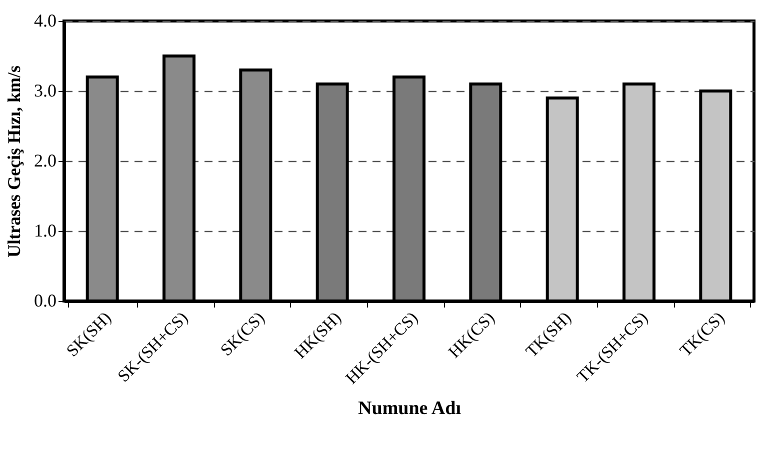 The height and width of the screenshot is (472, 781). What do you see at coordinates (45, 300) in the screenshot?
I see `y-tick-label: 0.0` at bounding box center [45, 300].